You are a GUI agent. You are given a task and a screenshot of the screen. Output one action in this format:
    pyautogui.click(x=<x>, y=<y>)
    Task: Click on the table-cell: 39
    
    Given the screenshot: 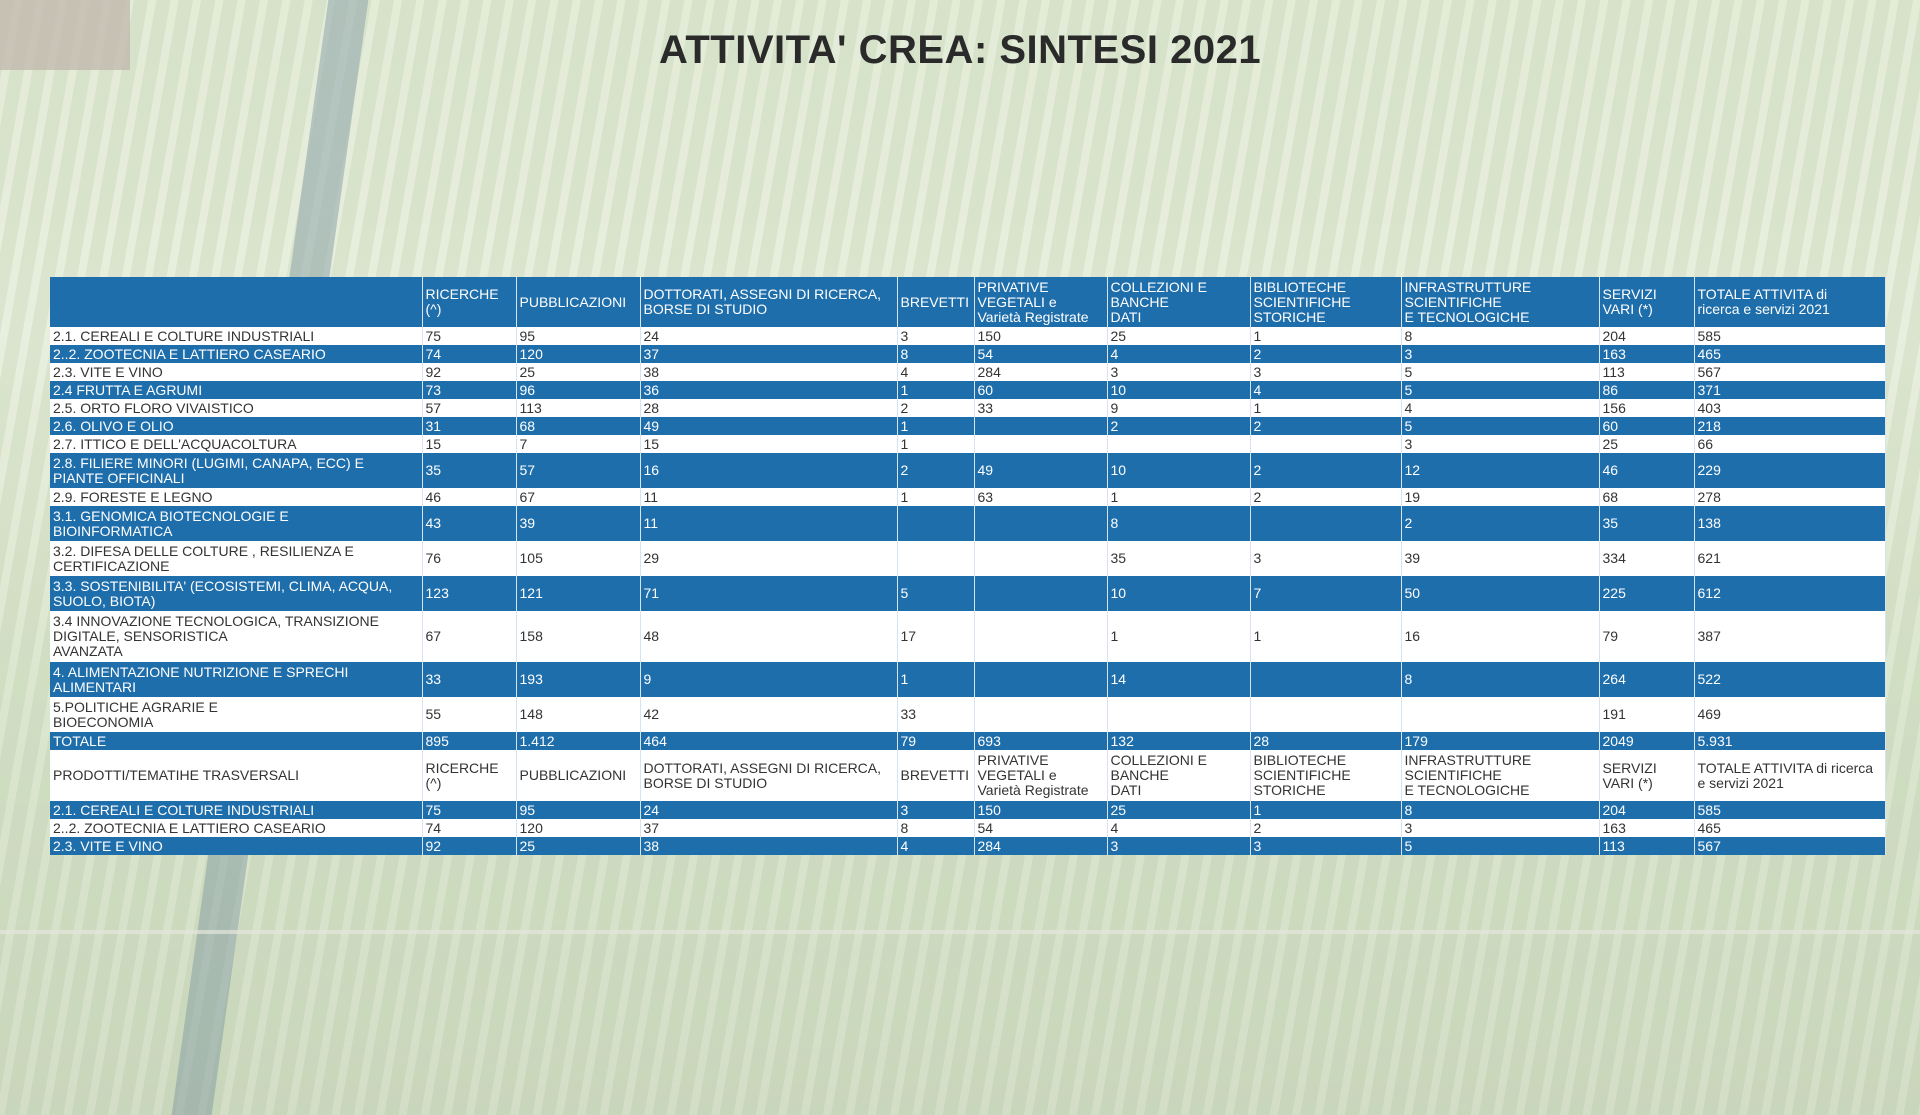 What is the action you would take?
    pyautogui.click(x=578, y=523)
    